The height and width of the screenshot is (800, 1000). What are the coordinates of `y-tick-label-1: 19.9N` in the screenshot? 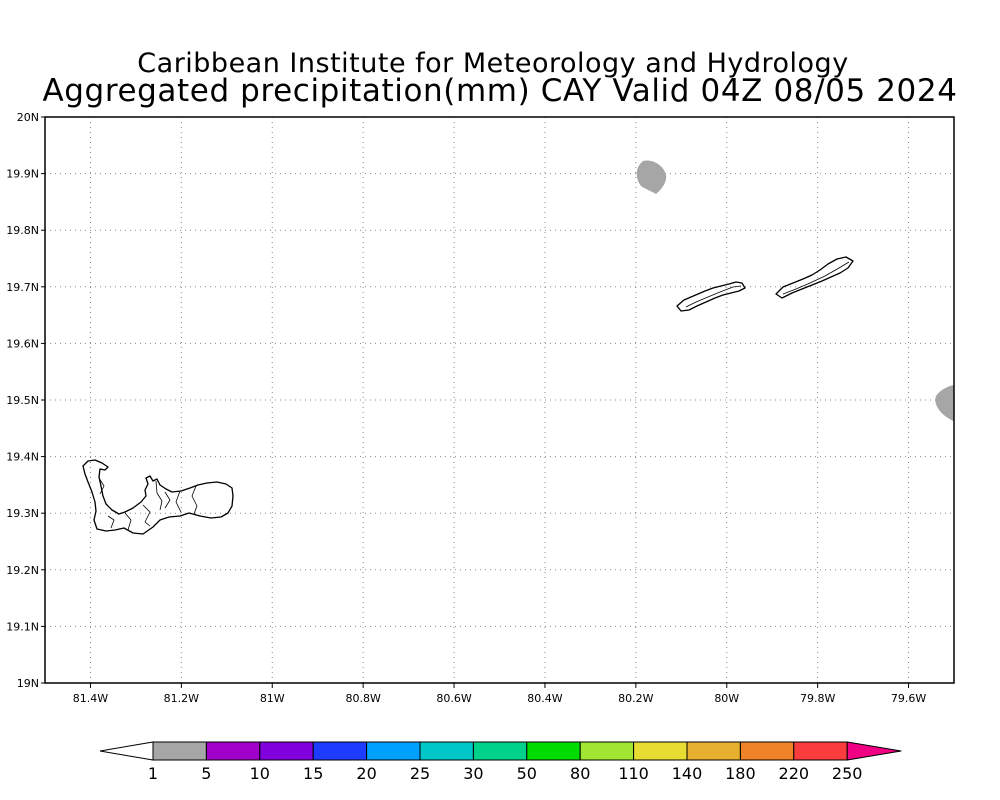 It's located at (22, 174).